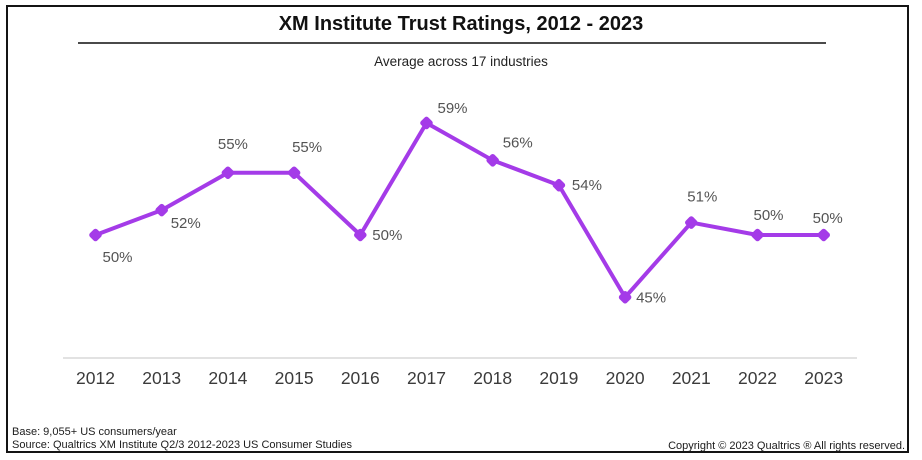  Describe the element at coordinates (461, 61) in the screenshot. I see `chart-subtitle: Average across 17 industries` at that location.